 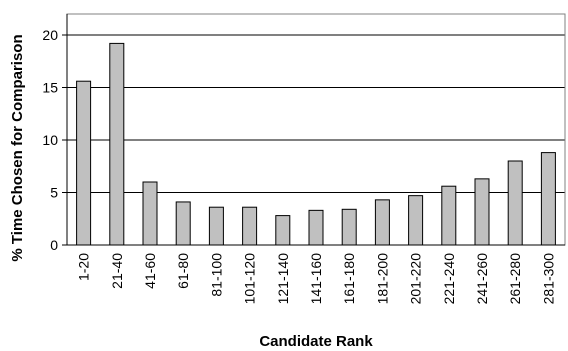 I want to click on x-tick-label: 261-280, so click(x=515, y=279).